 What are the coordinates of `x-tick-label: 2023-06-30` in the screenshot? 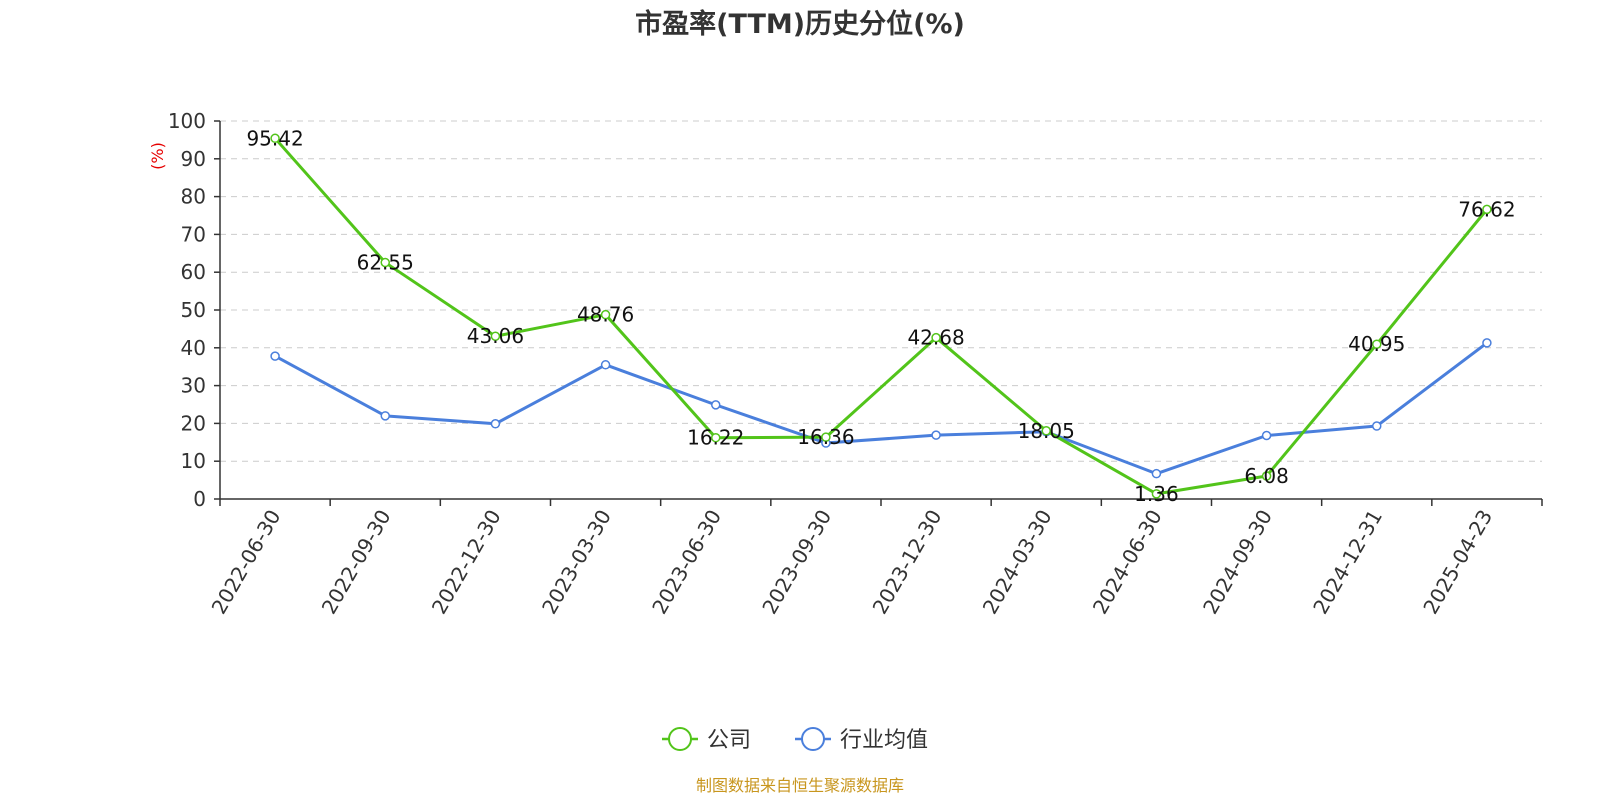 It's located at (686, 562).